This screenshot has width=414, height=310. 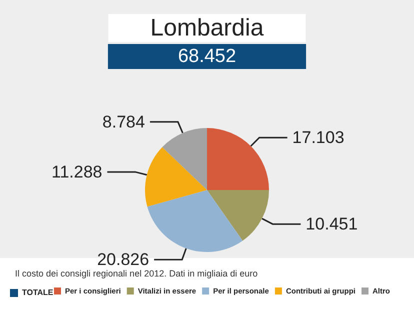 I want to click on data-label: 11.288, so click(x=77, y=172).